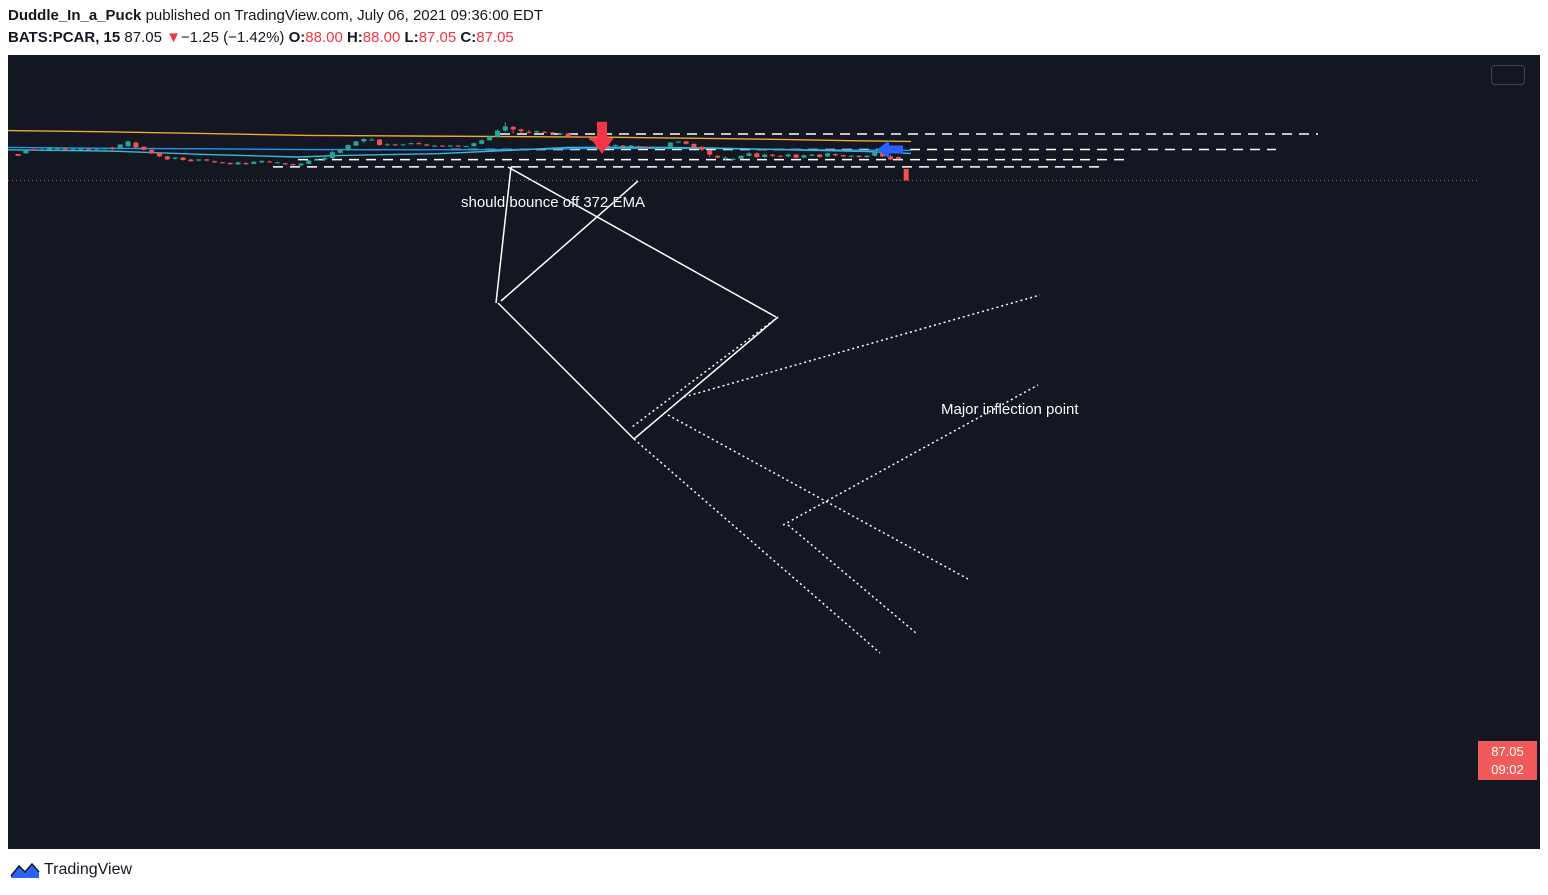 The height and width of the screenshot is (895, 1548). Describe the element at coordinates (1010, 409) in the screenshot. I see `inflection-point-note: Major inflection point` at that location.